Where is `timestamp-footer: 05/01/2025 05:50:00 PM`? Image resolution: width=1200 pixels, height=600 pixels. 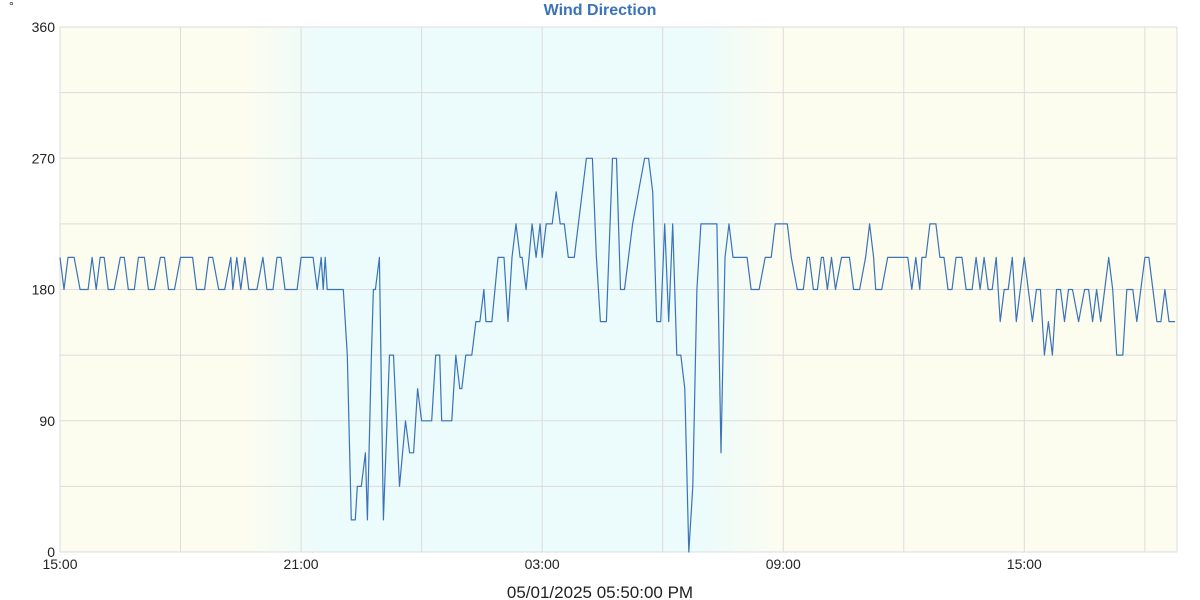
timestamp-footer: 05/01/2025 05:50:00 PM is located at coordinates (600, 591).